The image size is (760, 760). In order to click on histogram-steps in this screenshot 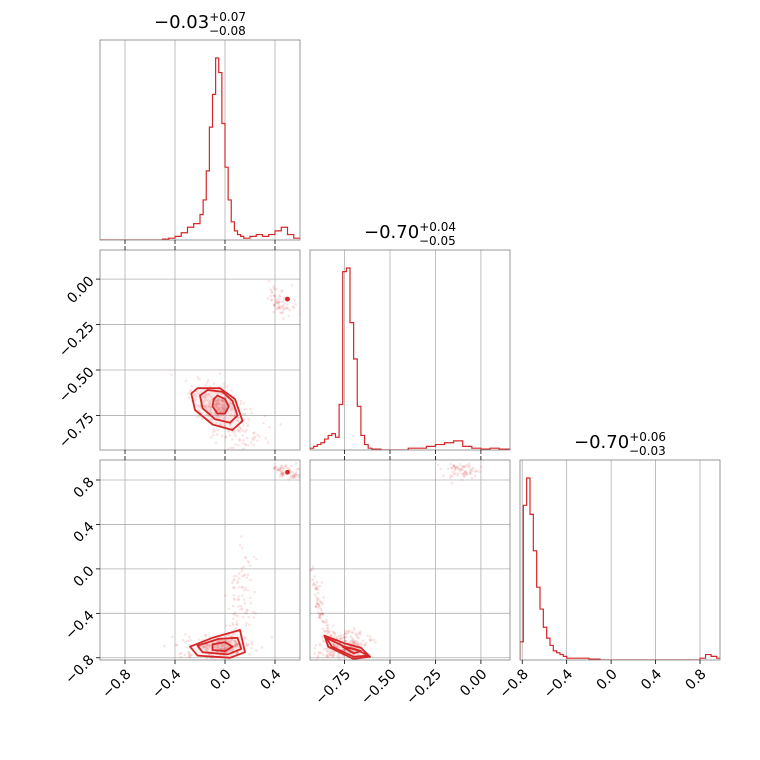, I will do `click(410, 358)`.